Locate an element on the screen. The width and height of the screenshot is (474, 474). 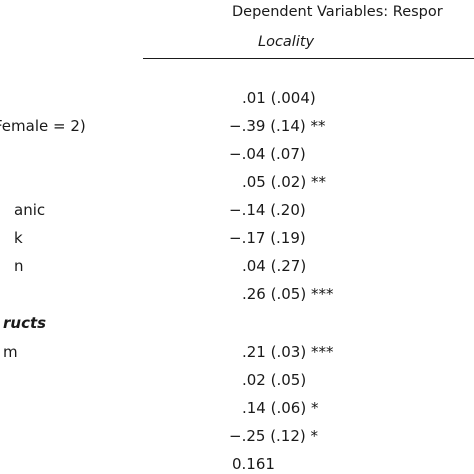
row-label: k is located at coordinates (18, 238).